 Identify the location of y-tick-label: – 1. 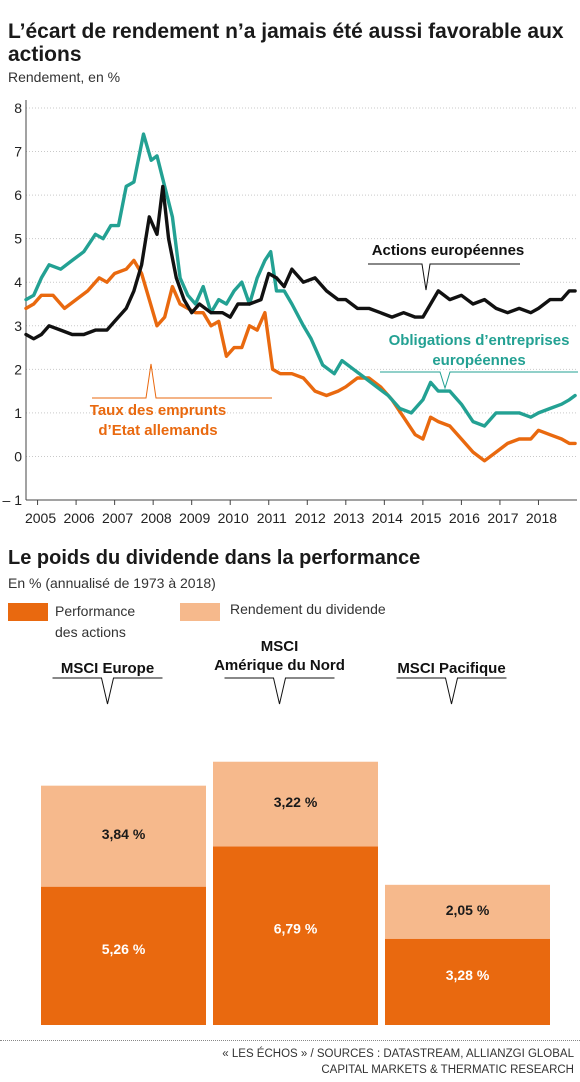
(13, 500).